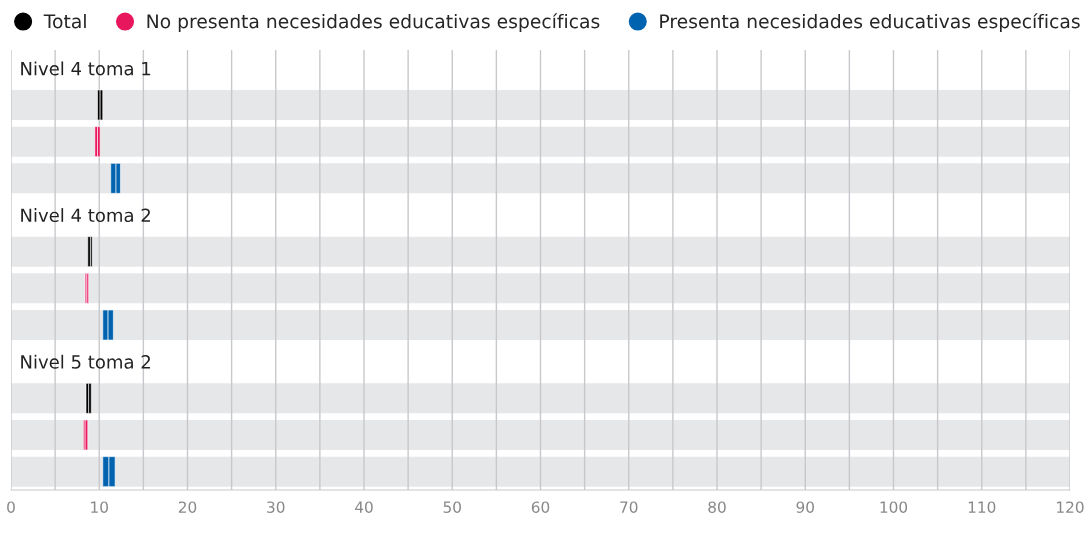  What do you see at coordinates (11, 507) in the screenshot?
I see `x-tick-label: 0` at bounding box center [11, 507].